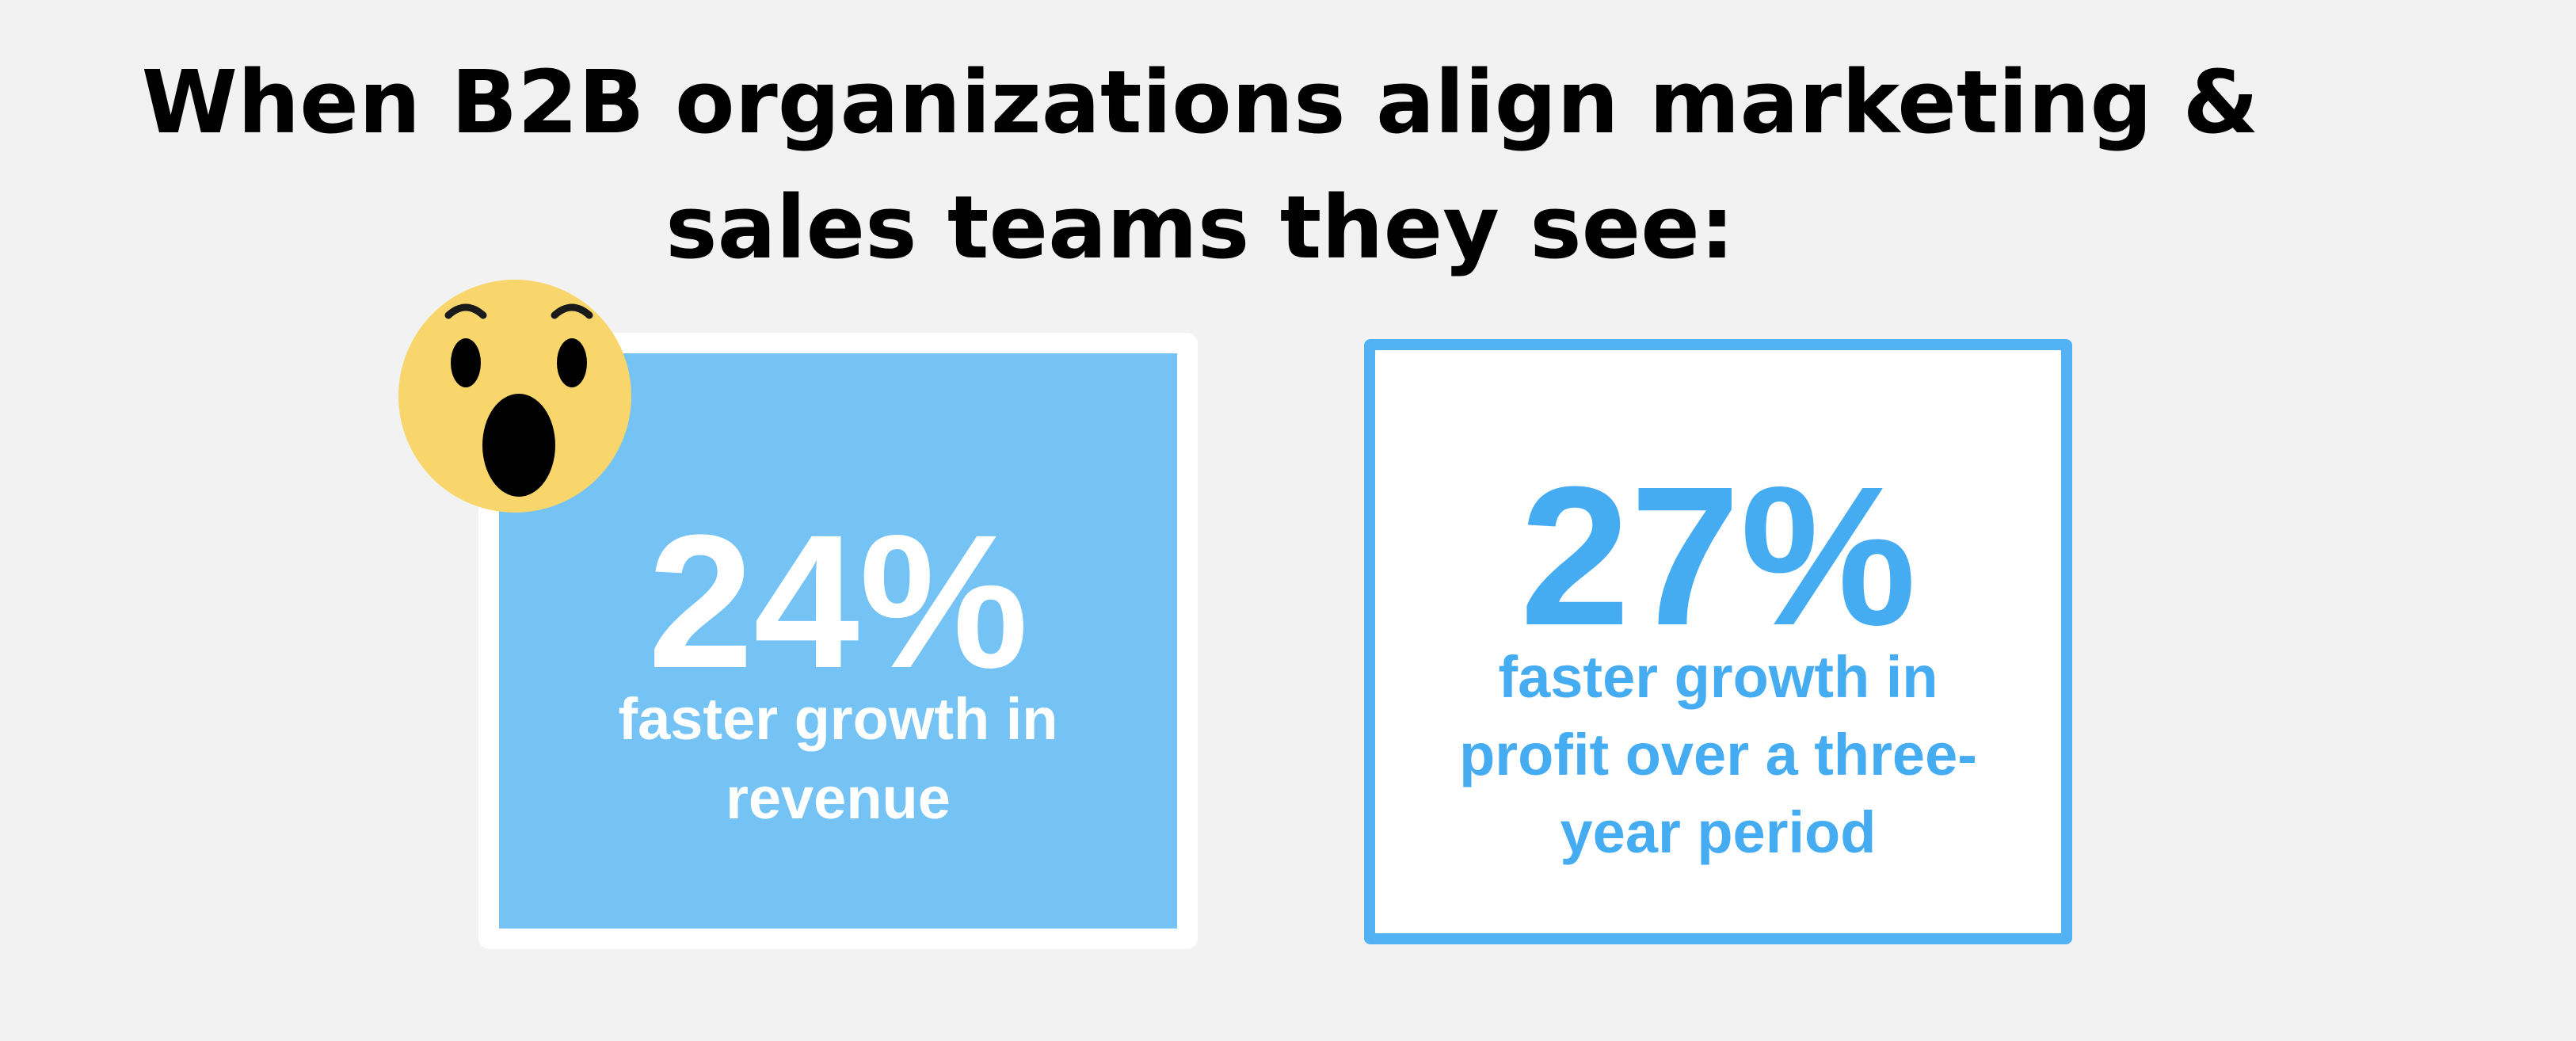 This screenshot has height=1041, width=2576. Describe the element at coordinates (1718, 677) in the screenshot. I see `stat-label-profit-line-1: faster growth in` at that location.